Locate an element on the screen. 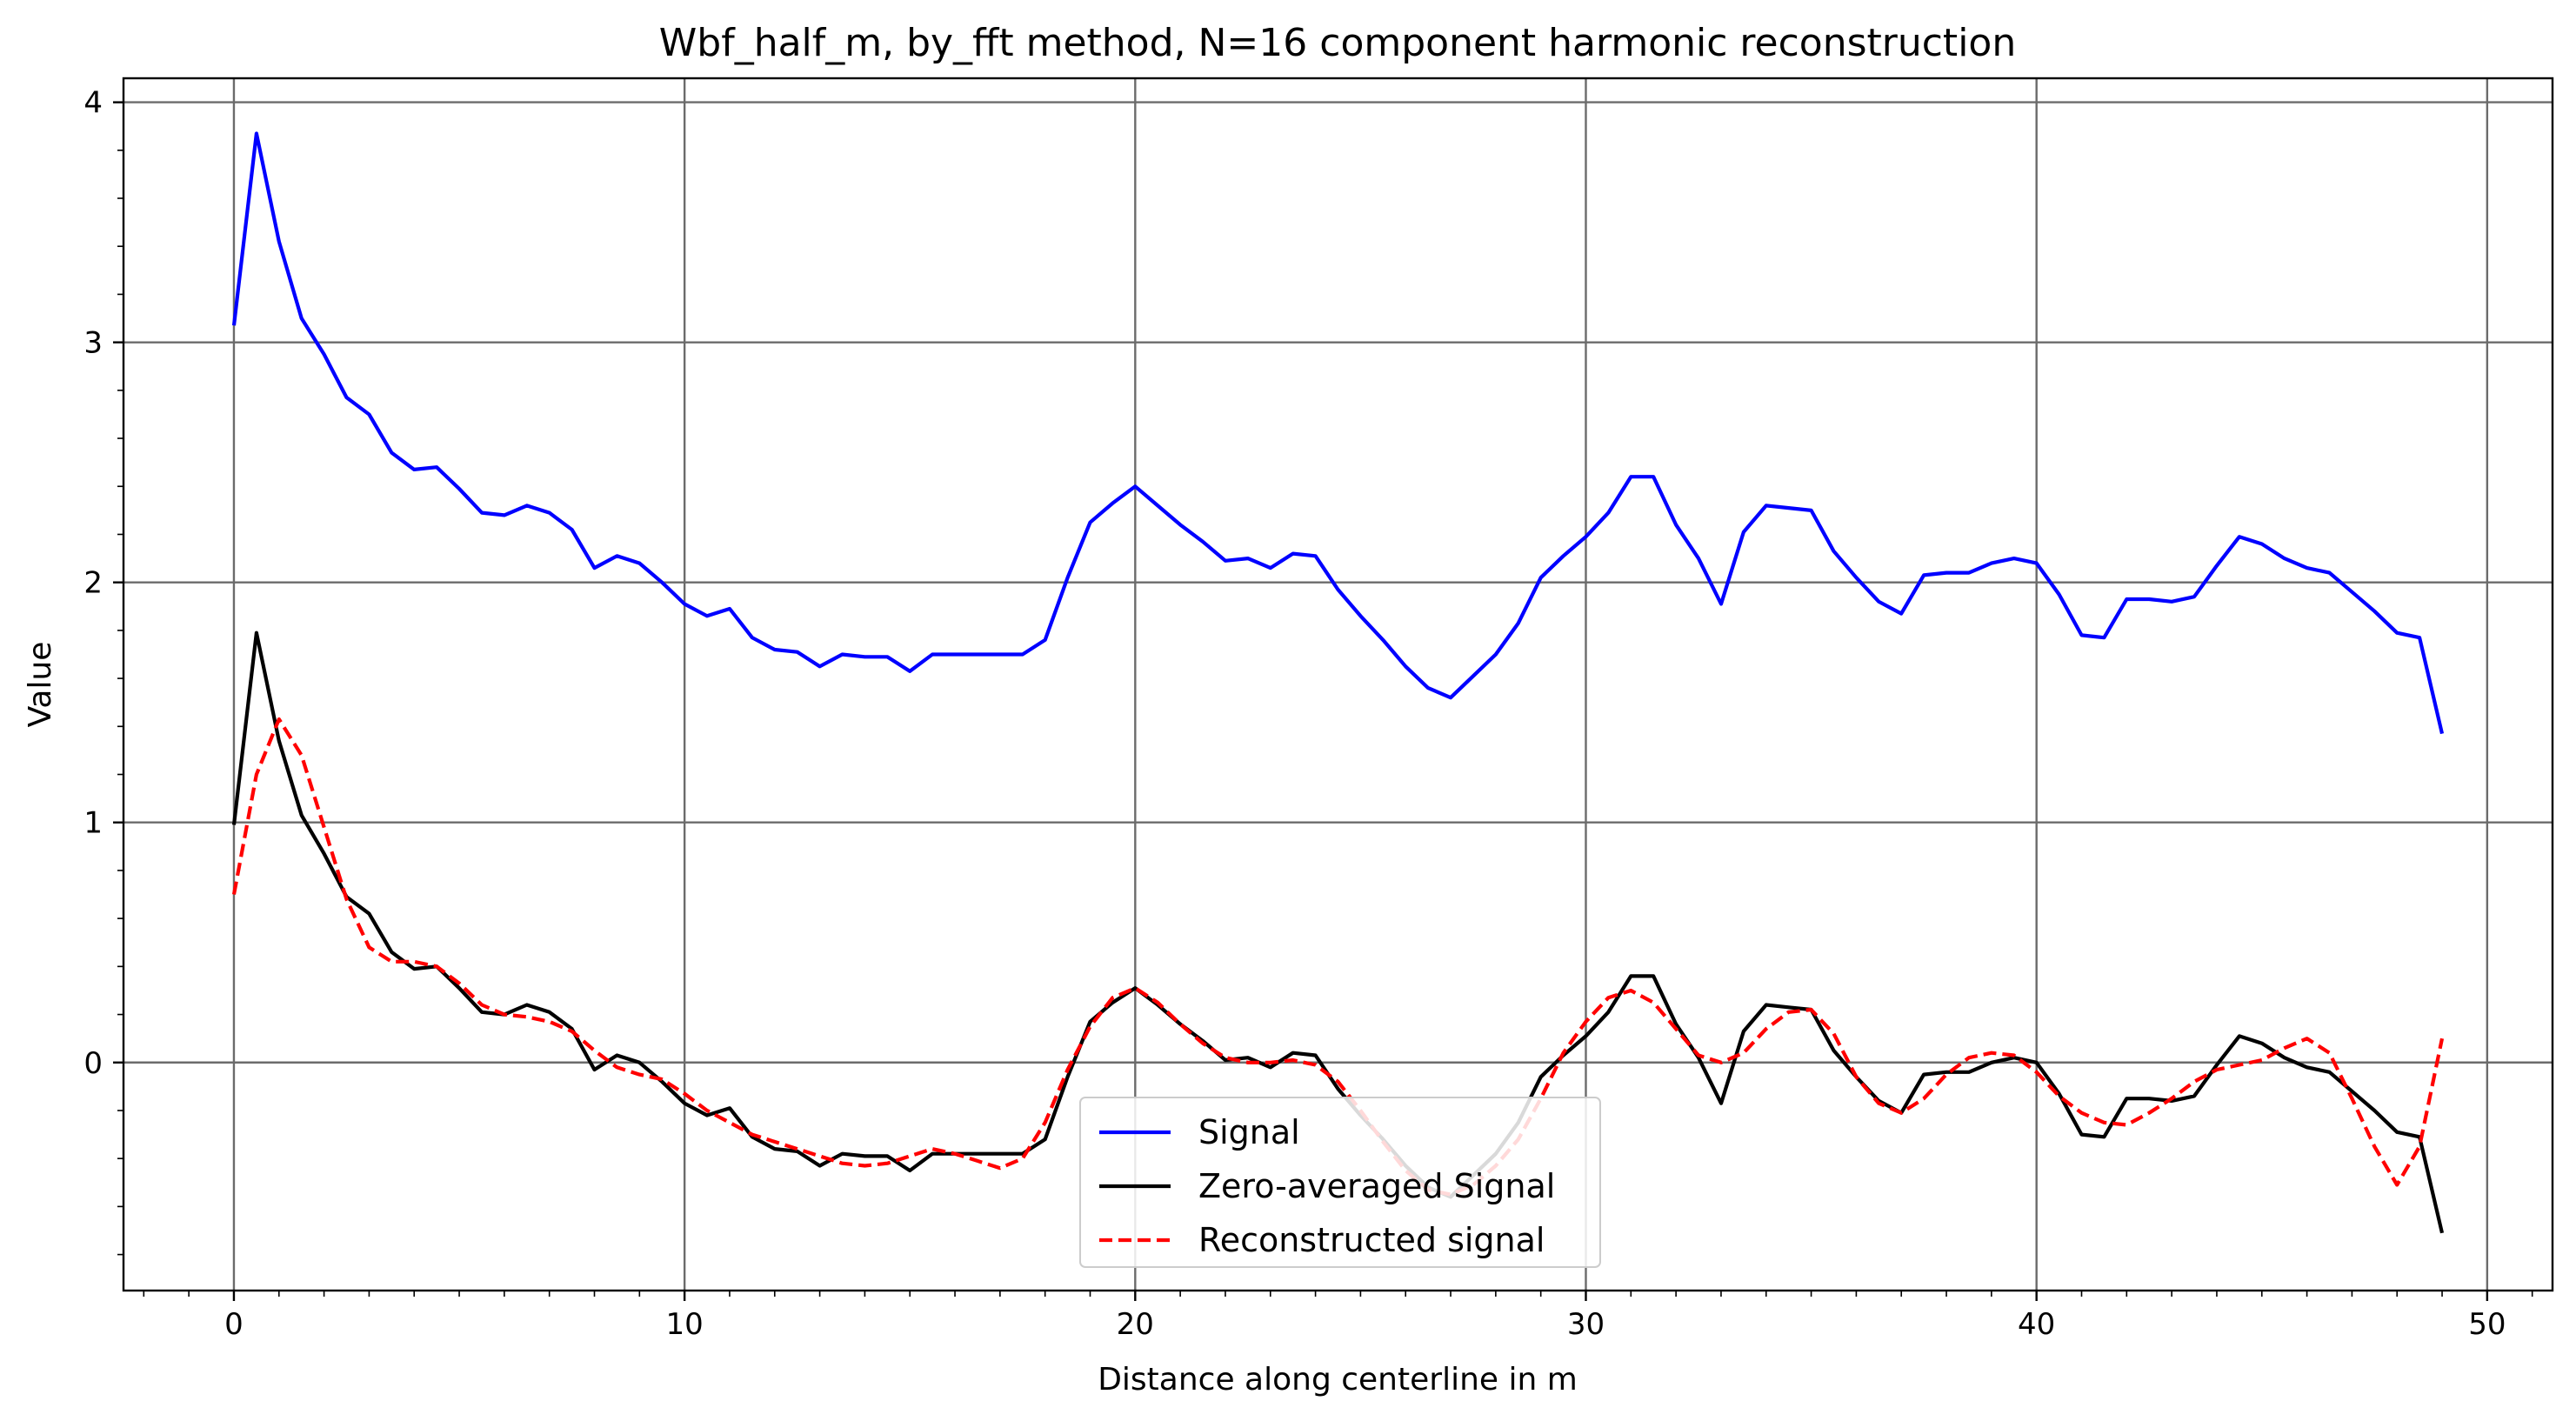  y-tick-label: 4 is located at coordinates (93, 103).